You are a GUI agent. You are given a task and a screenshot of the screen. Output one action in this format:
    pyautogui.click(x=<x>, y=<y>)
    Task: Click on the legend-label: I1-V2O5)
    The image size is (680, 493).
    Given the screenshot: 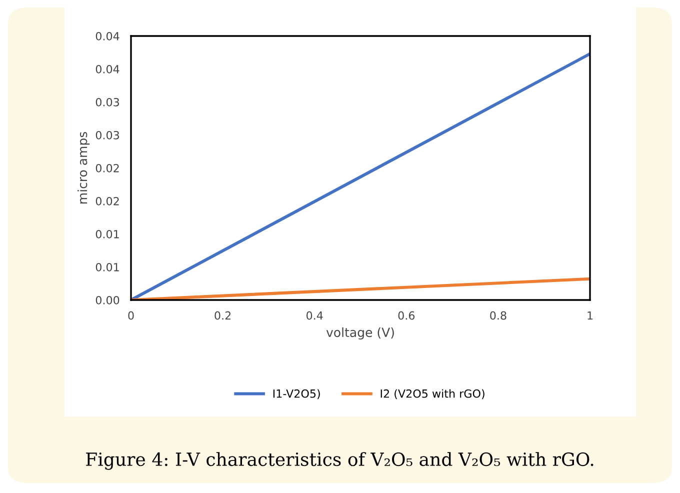 What is the action you would take?
    pyautogui.click(x=296, y=394)
    